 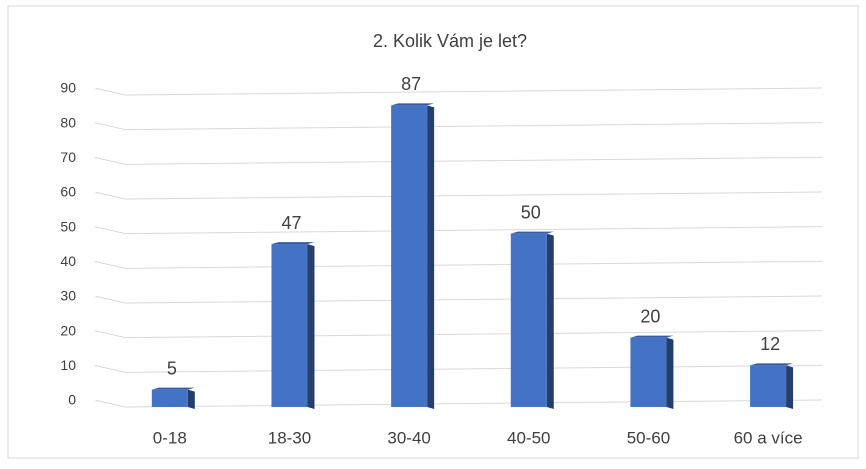 What do you see at coordinates (68, 157) in the screenshot?
I see `y-tick-label: 70` at bounding box center [68, 157].